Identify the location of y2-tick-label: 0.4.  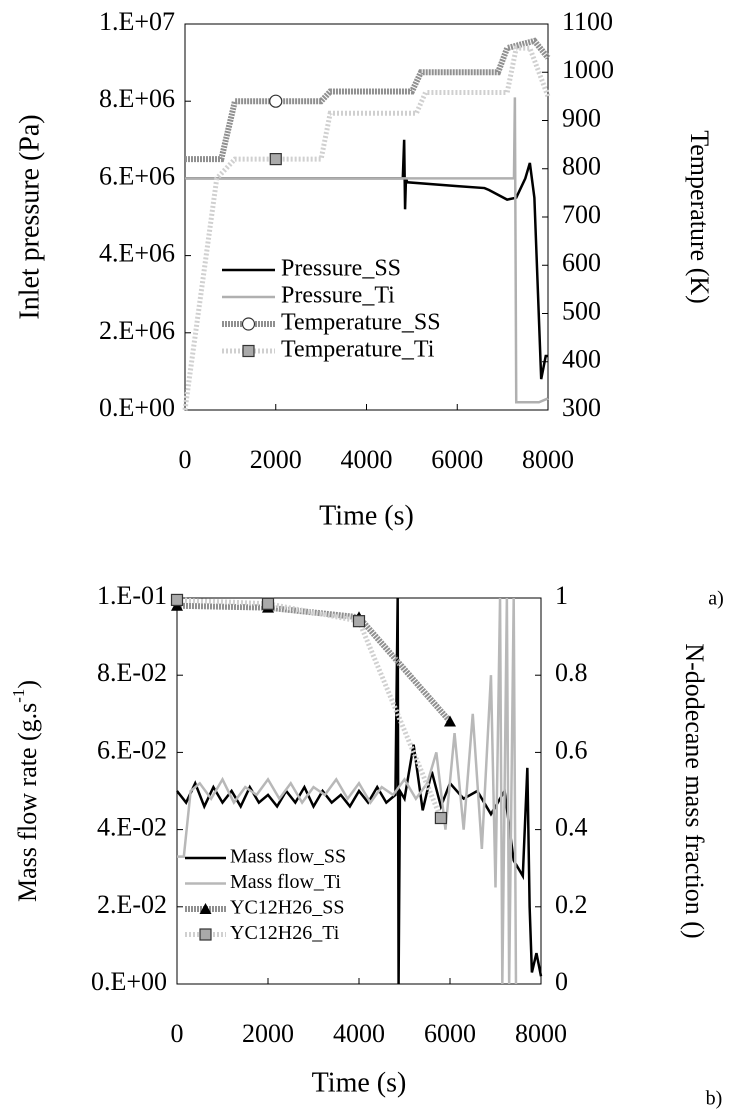
(571, 827).